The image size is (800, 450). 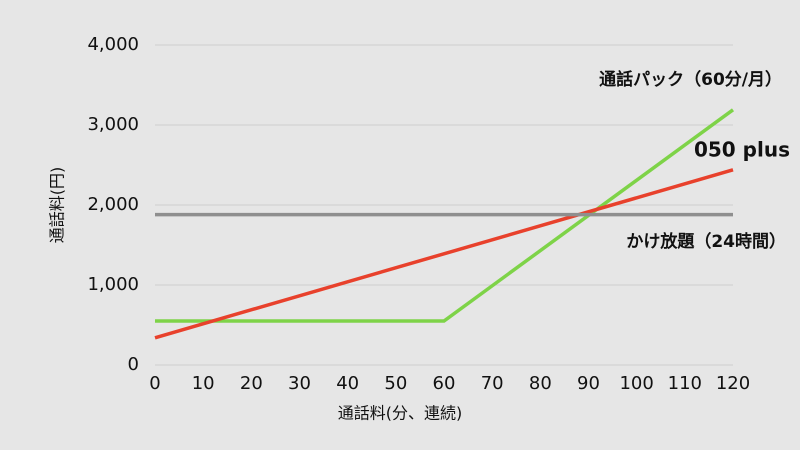 I want to click on series-label: かけ放題（24時間）, so click(x=706, y=241).